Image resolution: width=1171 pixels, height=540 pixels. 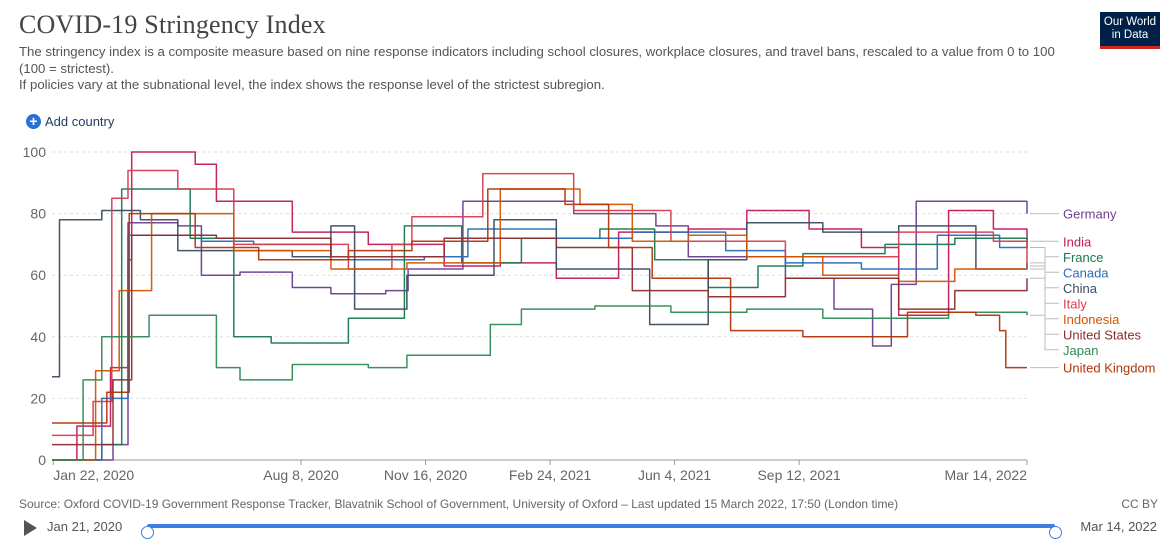 I want to click on legend-label: India, so click(x=1077, y=241).